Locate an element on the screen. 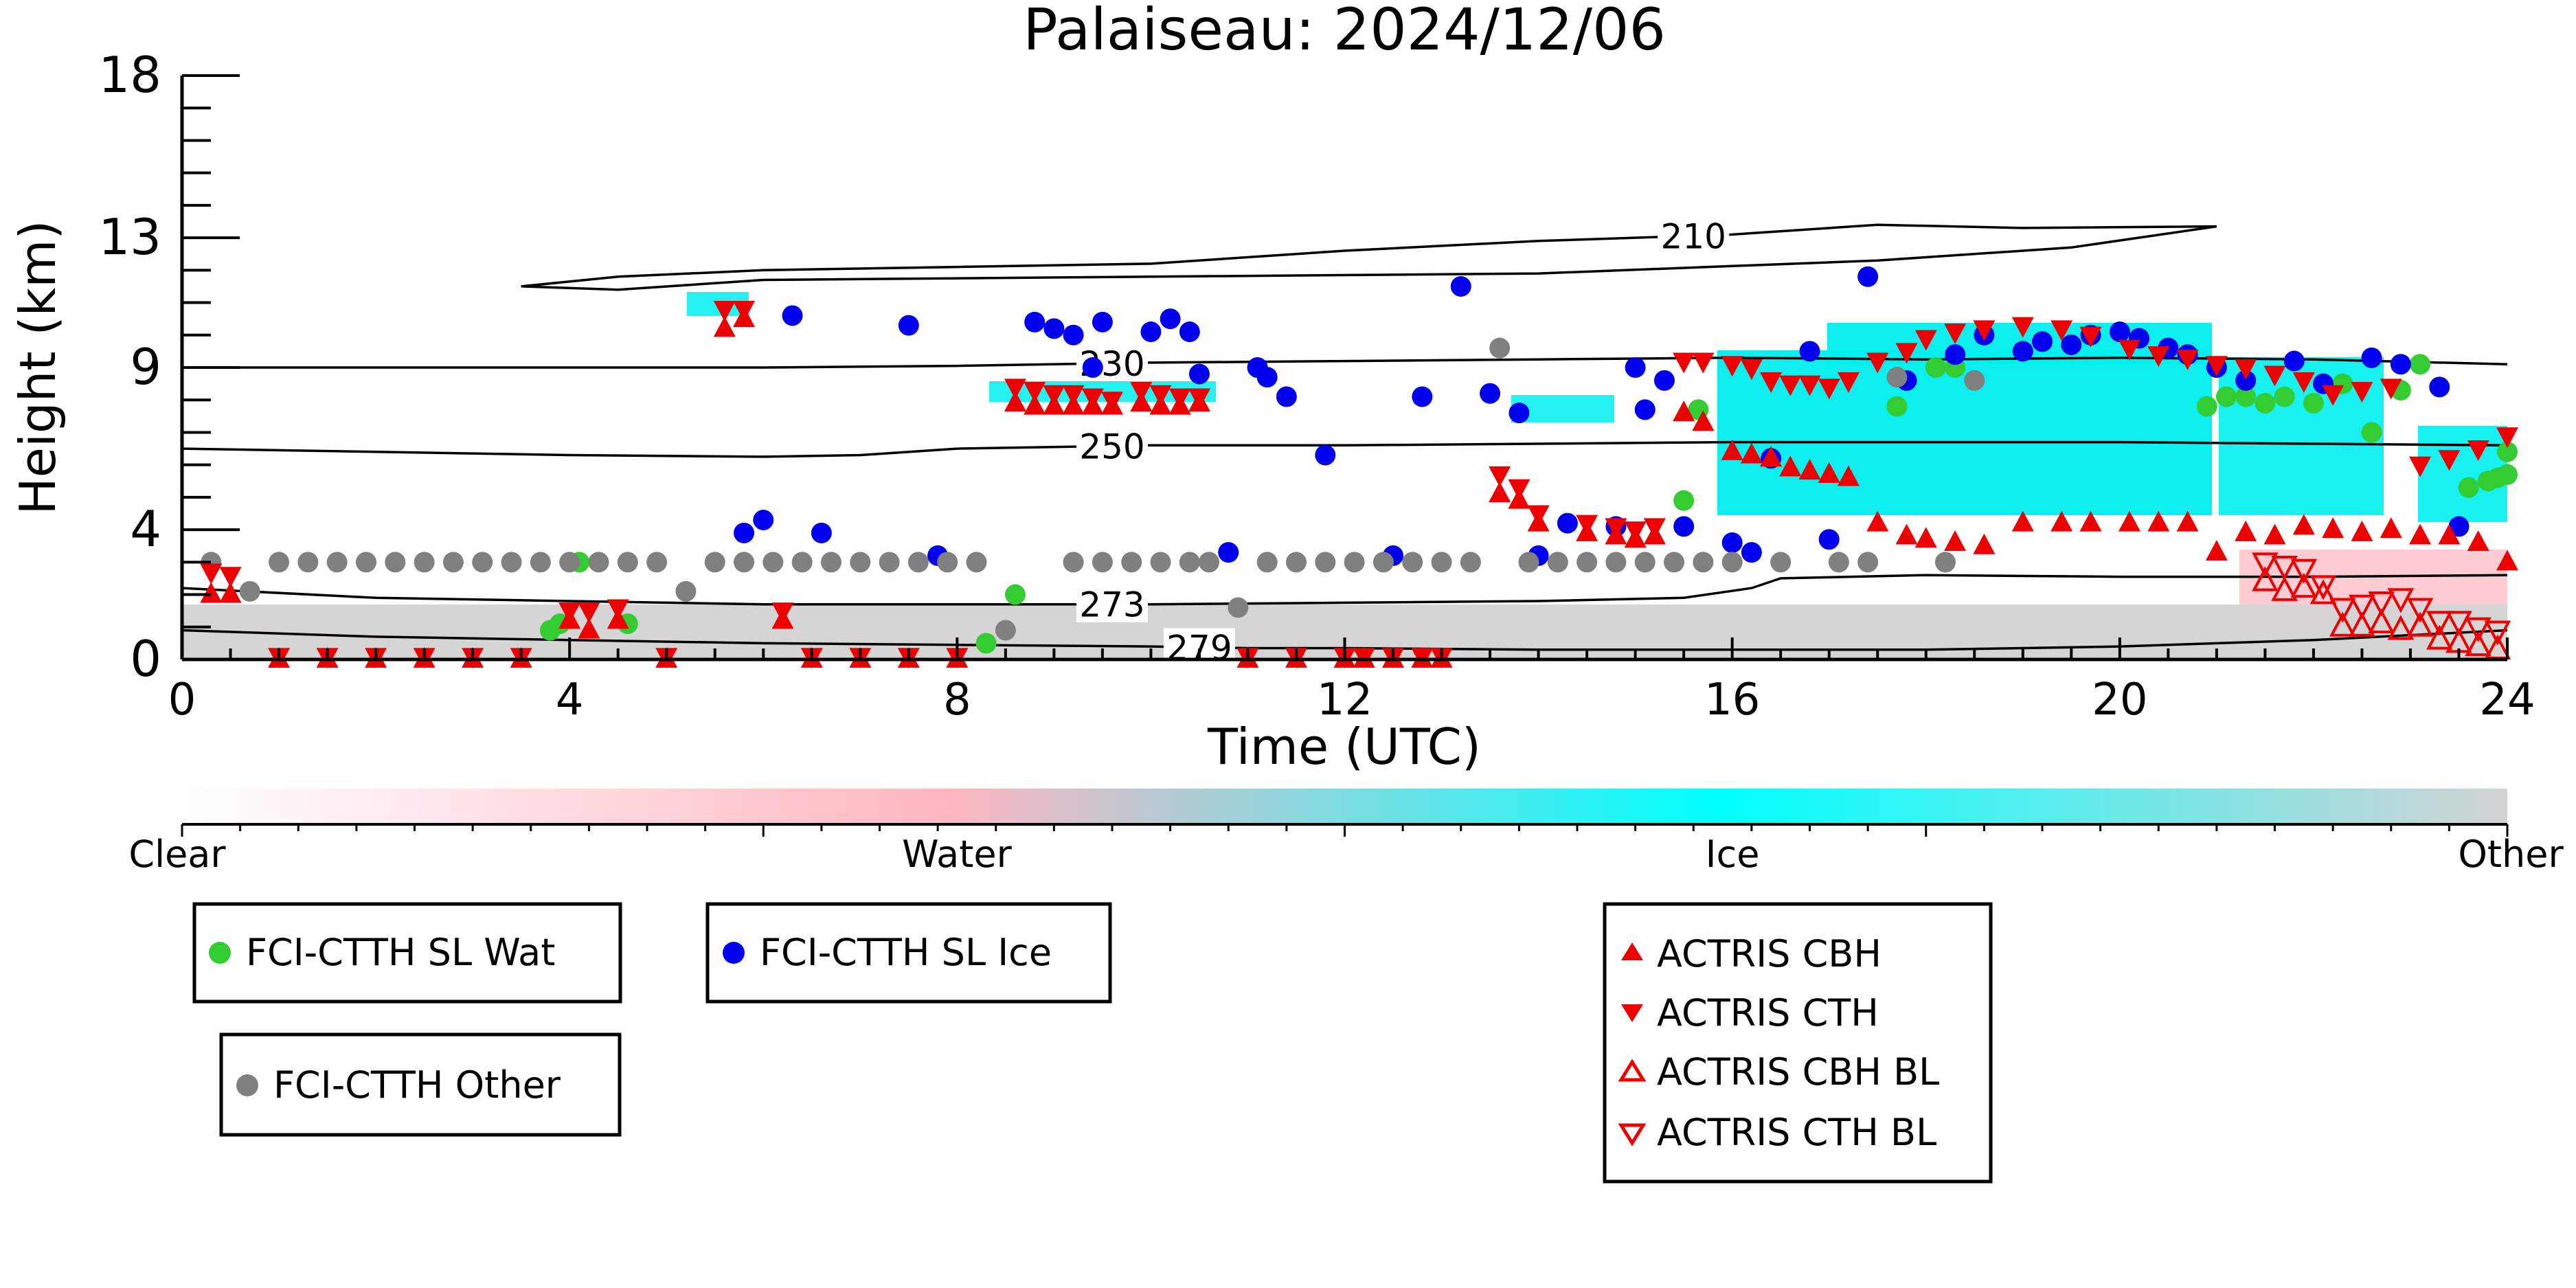 Image resolution: width=2576 pixels, height=1288 pixels. x-tick-label: 0 is located at coordinates (182, 700).